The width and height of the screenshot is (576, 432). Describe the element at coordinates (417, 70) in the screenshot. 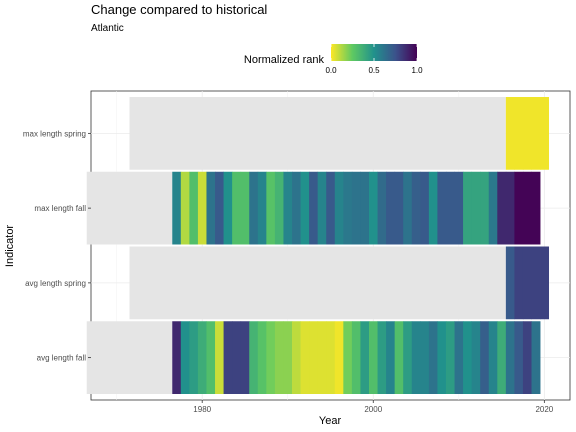

I see `legend-tick-label: 1.0` at that location.